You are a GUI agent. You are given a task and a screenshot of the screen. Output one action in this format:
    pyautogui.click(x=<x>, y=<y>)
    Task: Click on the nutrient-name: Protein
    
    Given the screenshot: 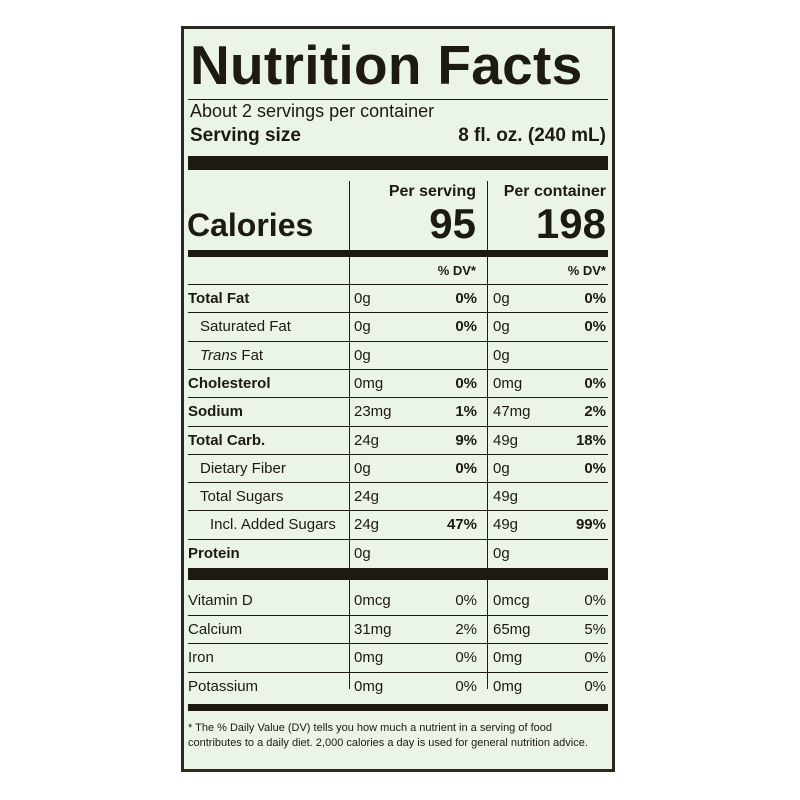 What is the action you would take?
    pyautogui.click(x=214, y=553)
    